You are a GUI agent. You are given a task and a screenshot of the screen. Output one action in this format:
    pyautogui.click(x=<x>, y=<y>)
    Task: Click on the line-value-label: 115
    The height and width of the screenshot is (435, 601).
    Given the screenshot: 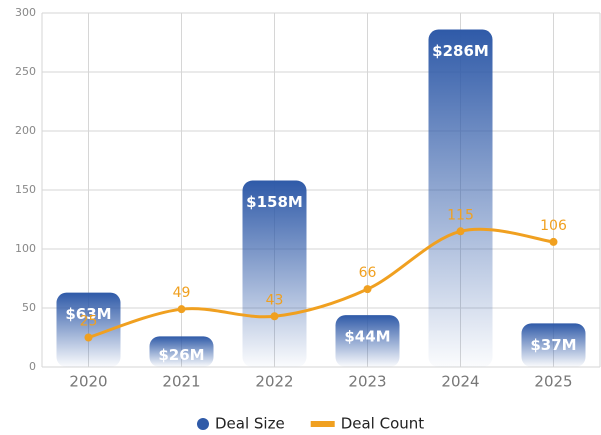 What is the action you would take?
    pyautogui.click(x=460, y=215)
    